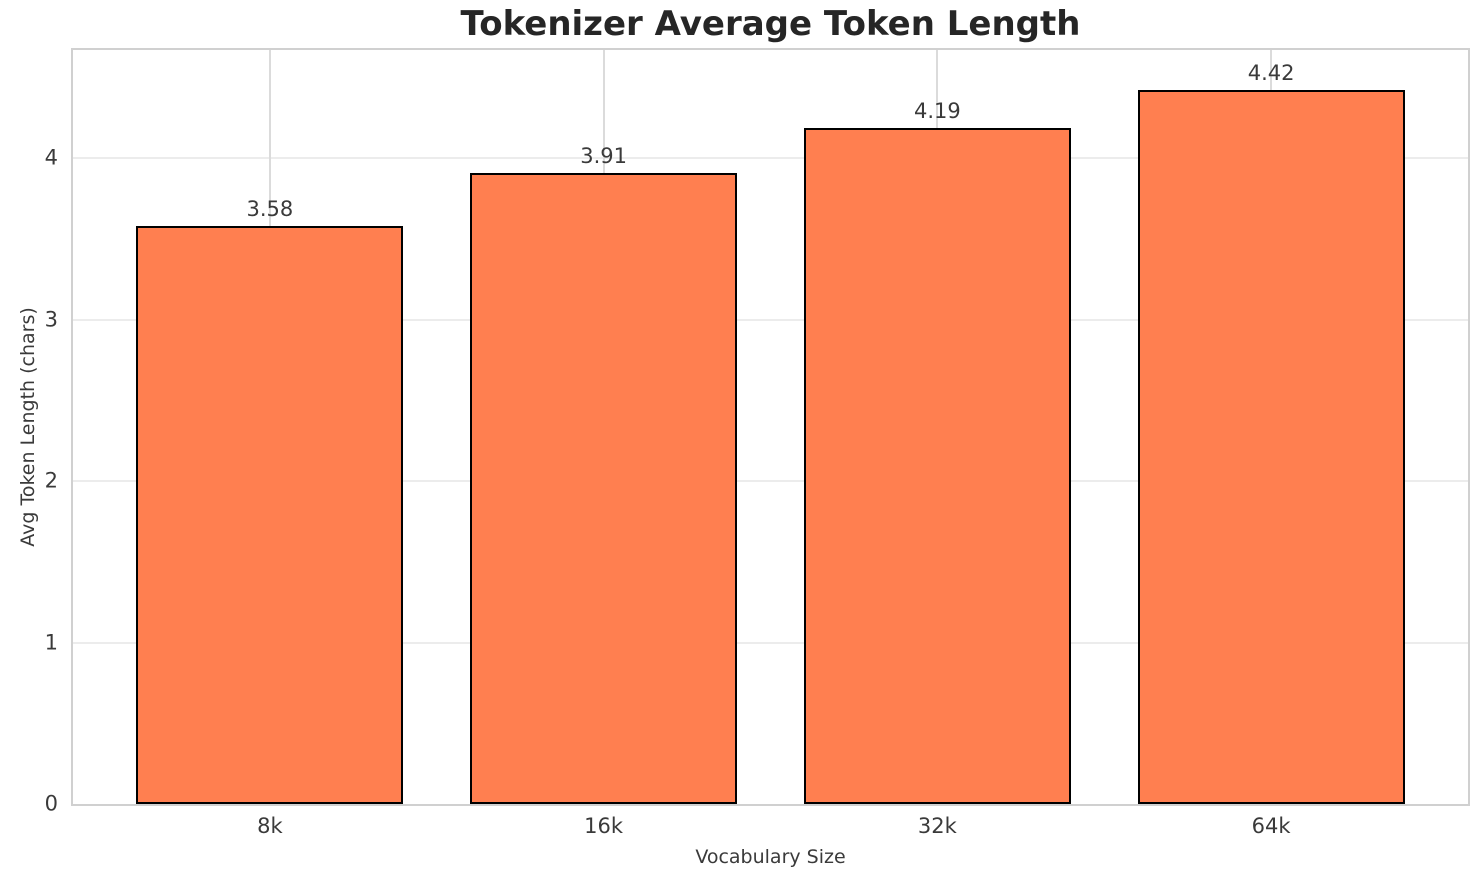 This screenshot has width=1483, height=885. Describe the element at coordinates (1271, 826) in the screenshot. I see `x-tick-label: 64k` at that location.